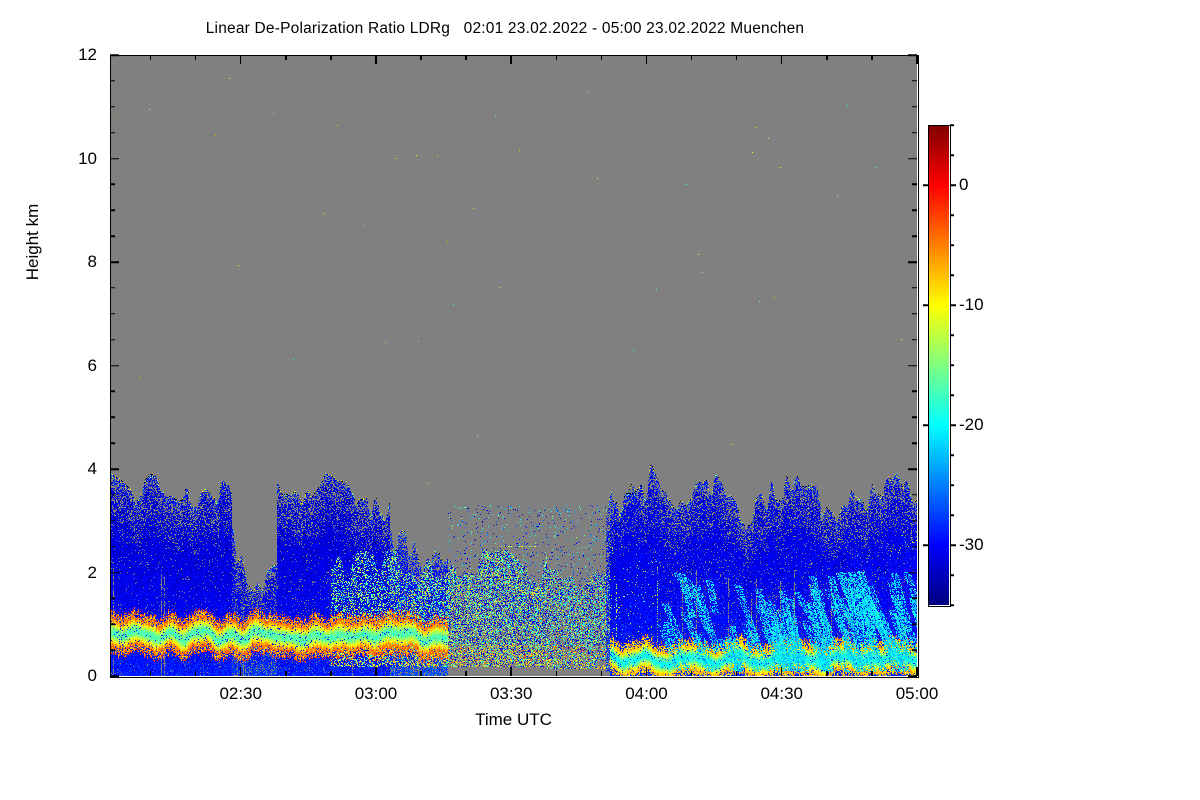  Describe the element at coordinates (971, 544) in the screenshot. I see `colorbar-tick-label: -30` at that location.